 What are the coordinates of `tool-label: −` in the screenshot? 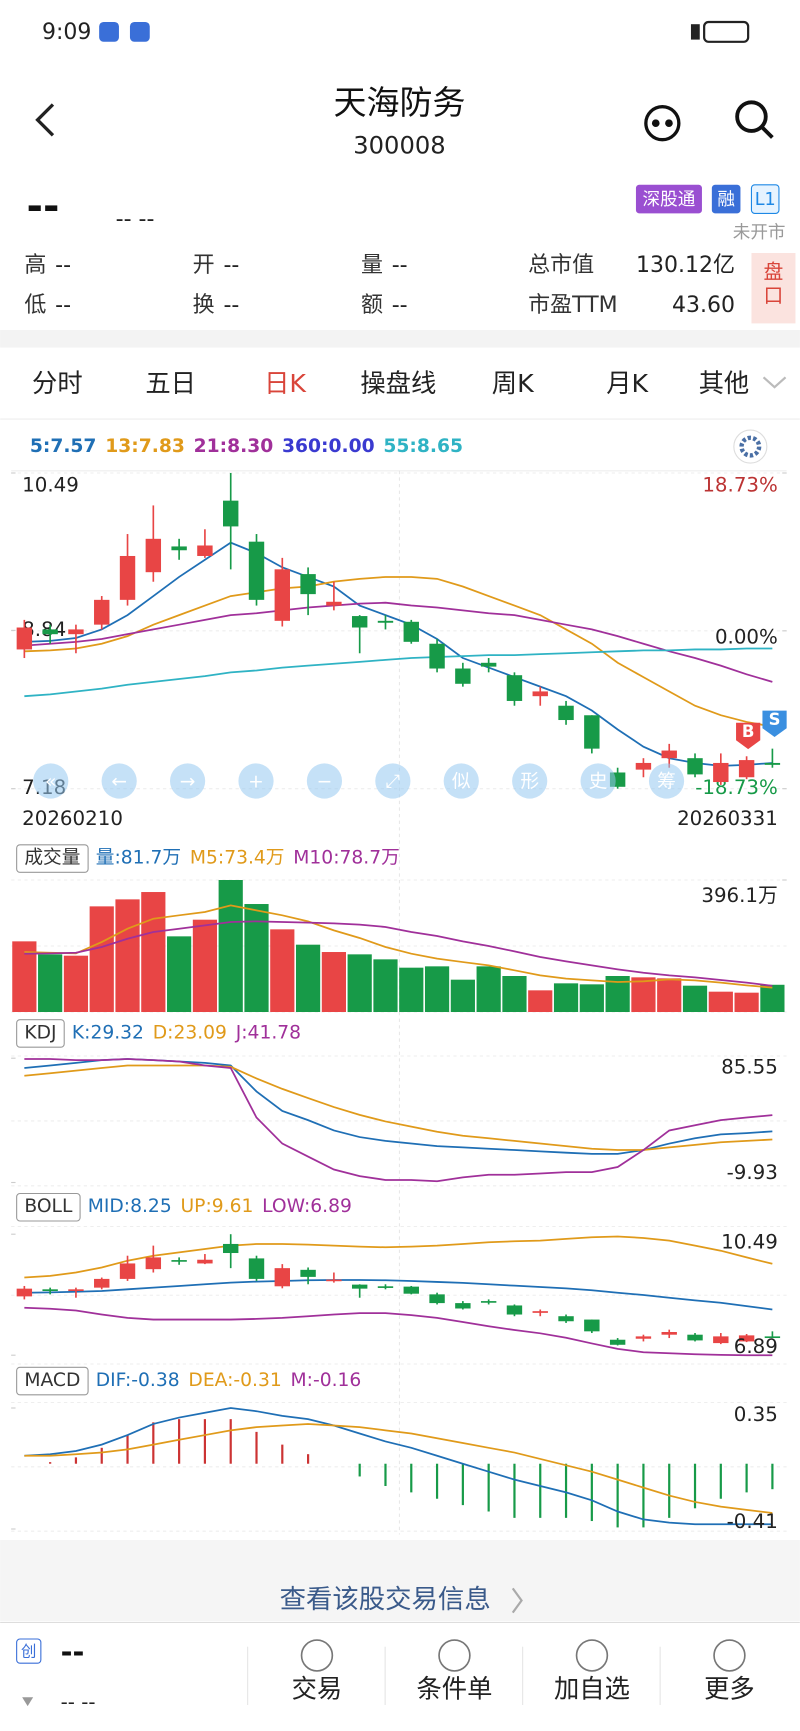 It's located at (325, 782).